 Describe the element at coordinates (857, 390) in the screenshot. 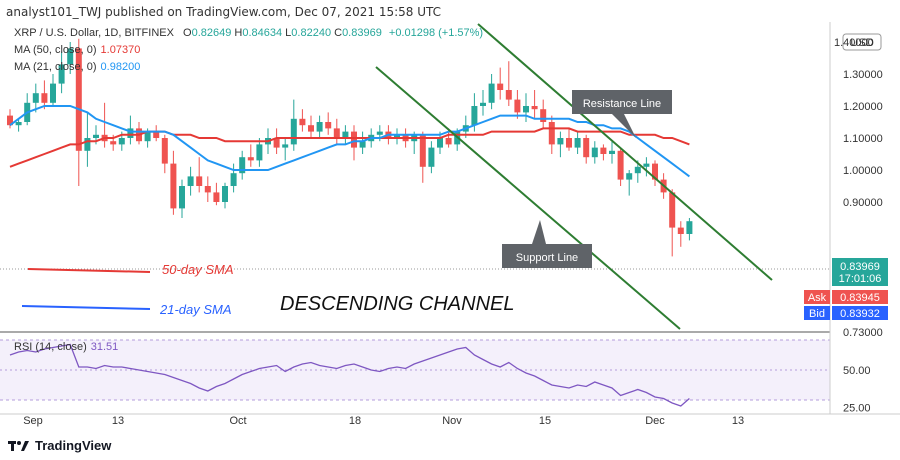

I see `rsi-axis: 50.00 25.00` at that location.